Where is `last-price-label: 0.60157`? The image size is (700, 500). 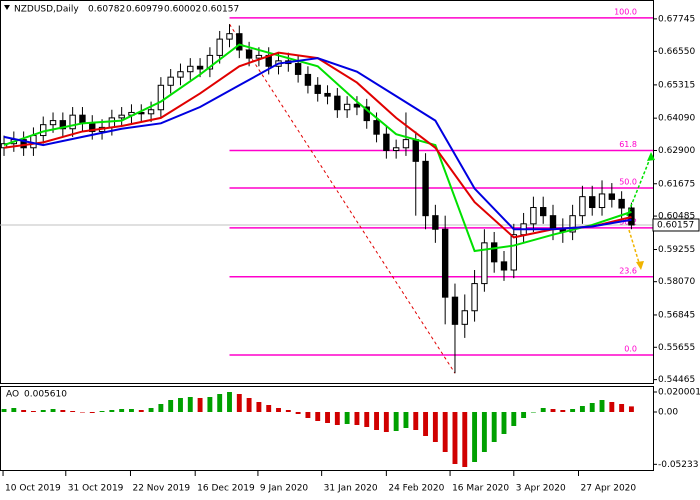 last-price-label: 0.60157 is located at coordinates (675, 225).